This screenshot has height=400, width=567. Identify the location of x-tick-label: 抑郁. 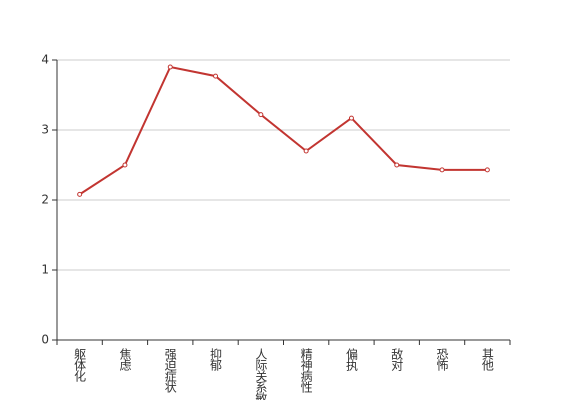
(216, 359).